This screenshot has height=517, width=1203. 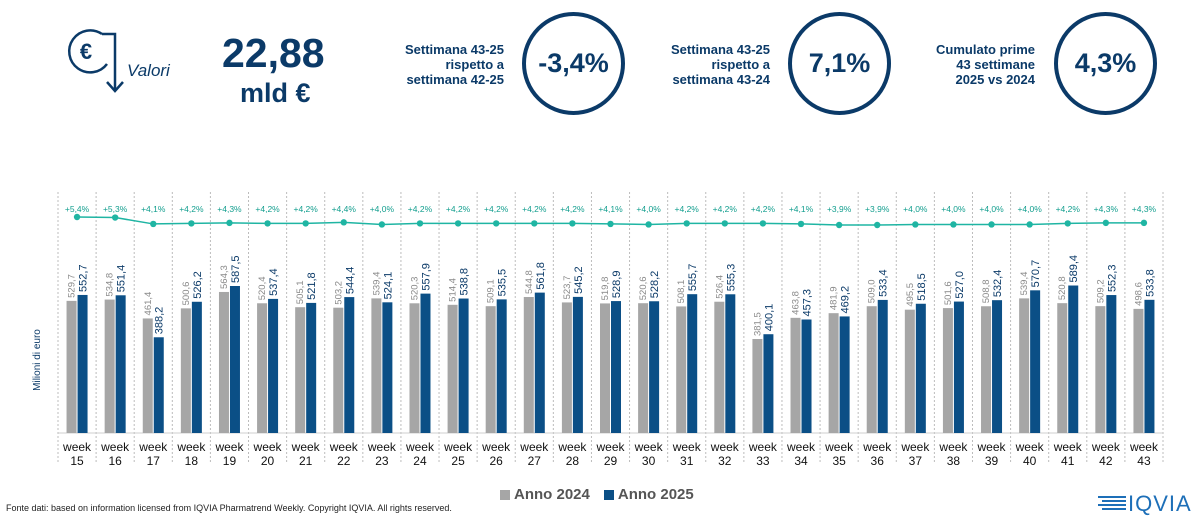 I want to click on x-tick-label-number: 37, so click(x=916, y=461).